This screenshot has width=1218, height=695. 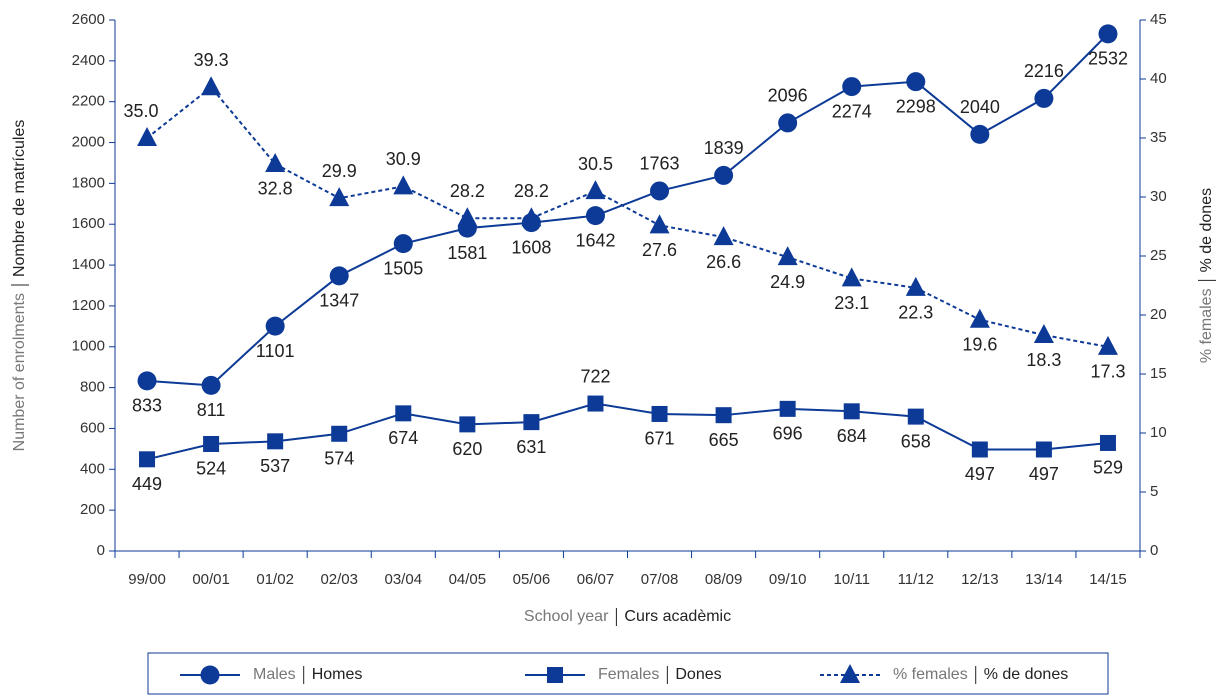 I want to click on data-label: 32.8, so click(x=275, y=189).